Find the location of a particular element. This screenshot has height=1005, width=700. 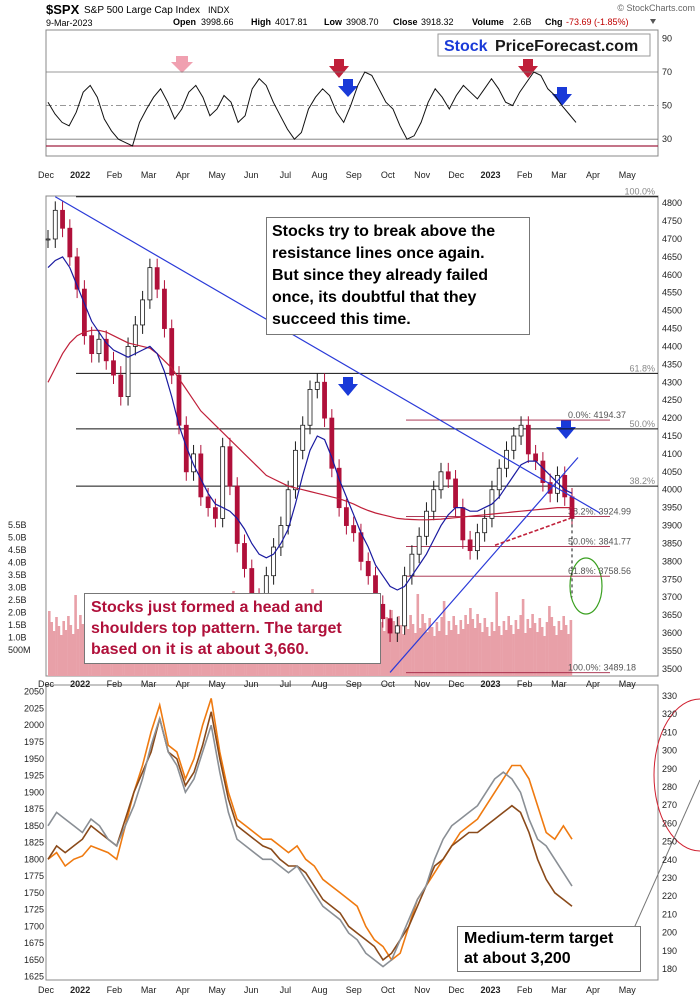

rsi-line is located at coordinates (312, 109).